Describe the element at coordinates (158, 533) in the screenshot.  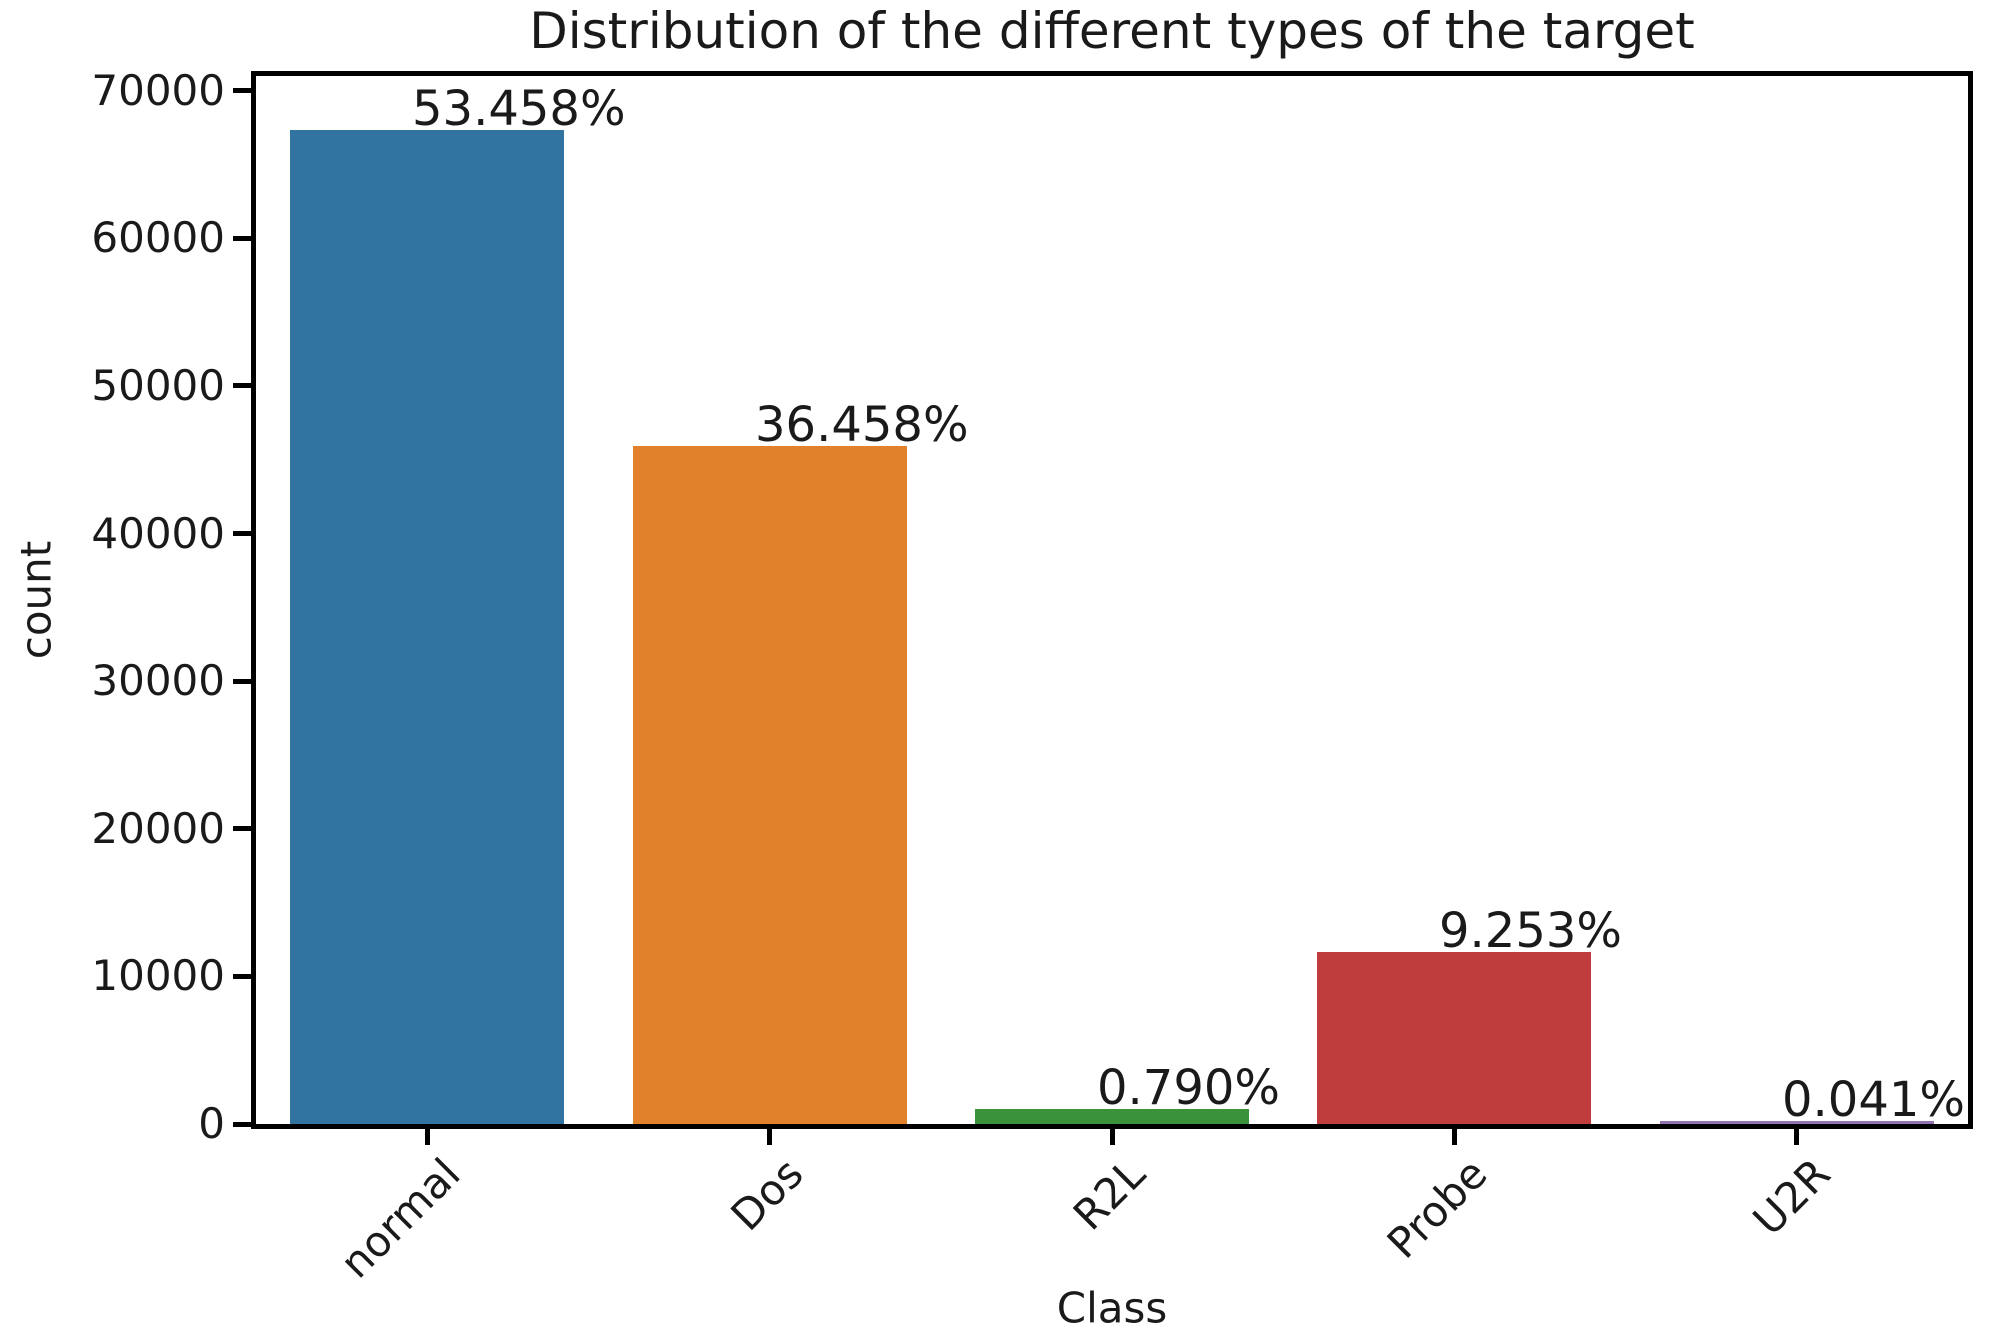
I see `y-tick-label: 40000` at that location.